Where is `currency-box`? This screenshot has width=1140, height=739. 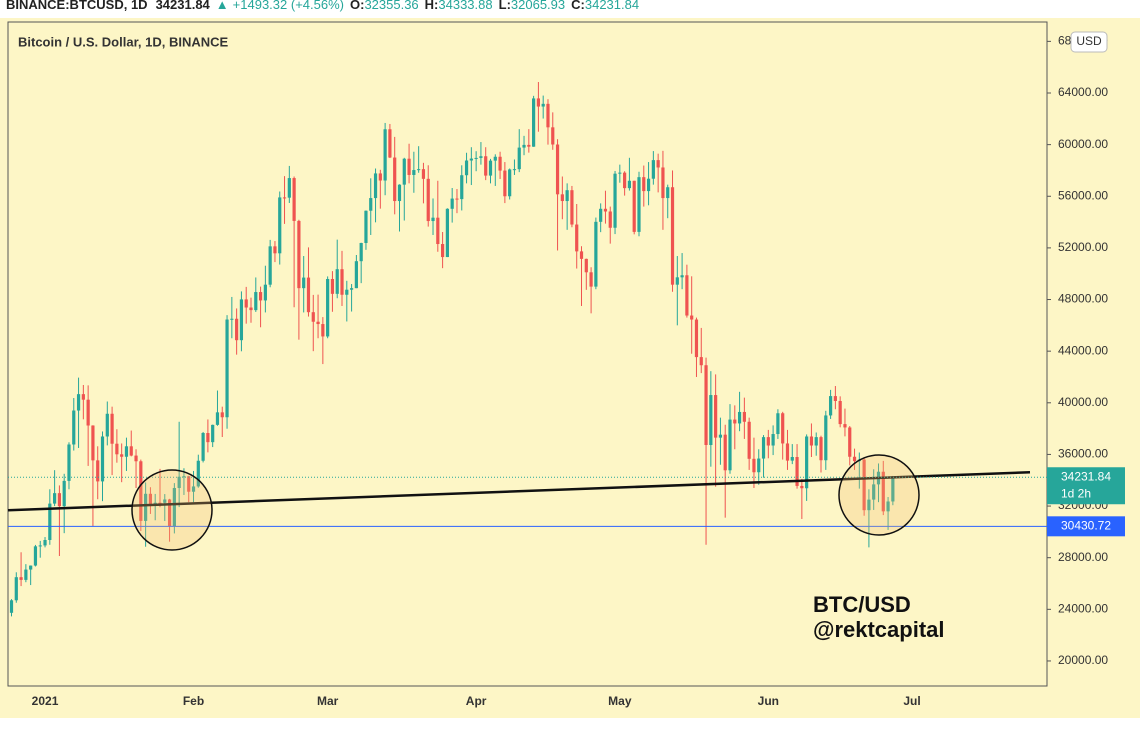
currency-box is located at coordinates (1089, 42).